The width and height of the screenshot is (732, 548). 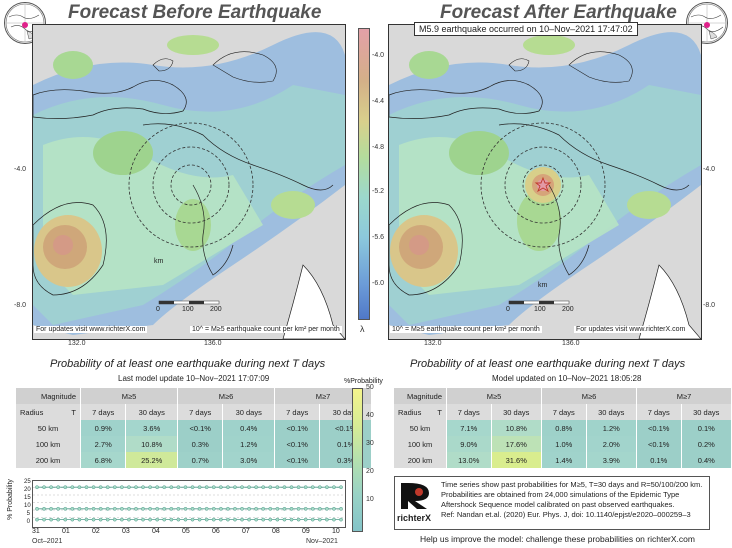 I want to click on prob-cell: 17.6%, so click(x=516, y=444).